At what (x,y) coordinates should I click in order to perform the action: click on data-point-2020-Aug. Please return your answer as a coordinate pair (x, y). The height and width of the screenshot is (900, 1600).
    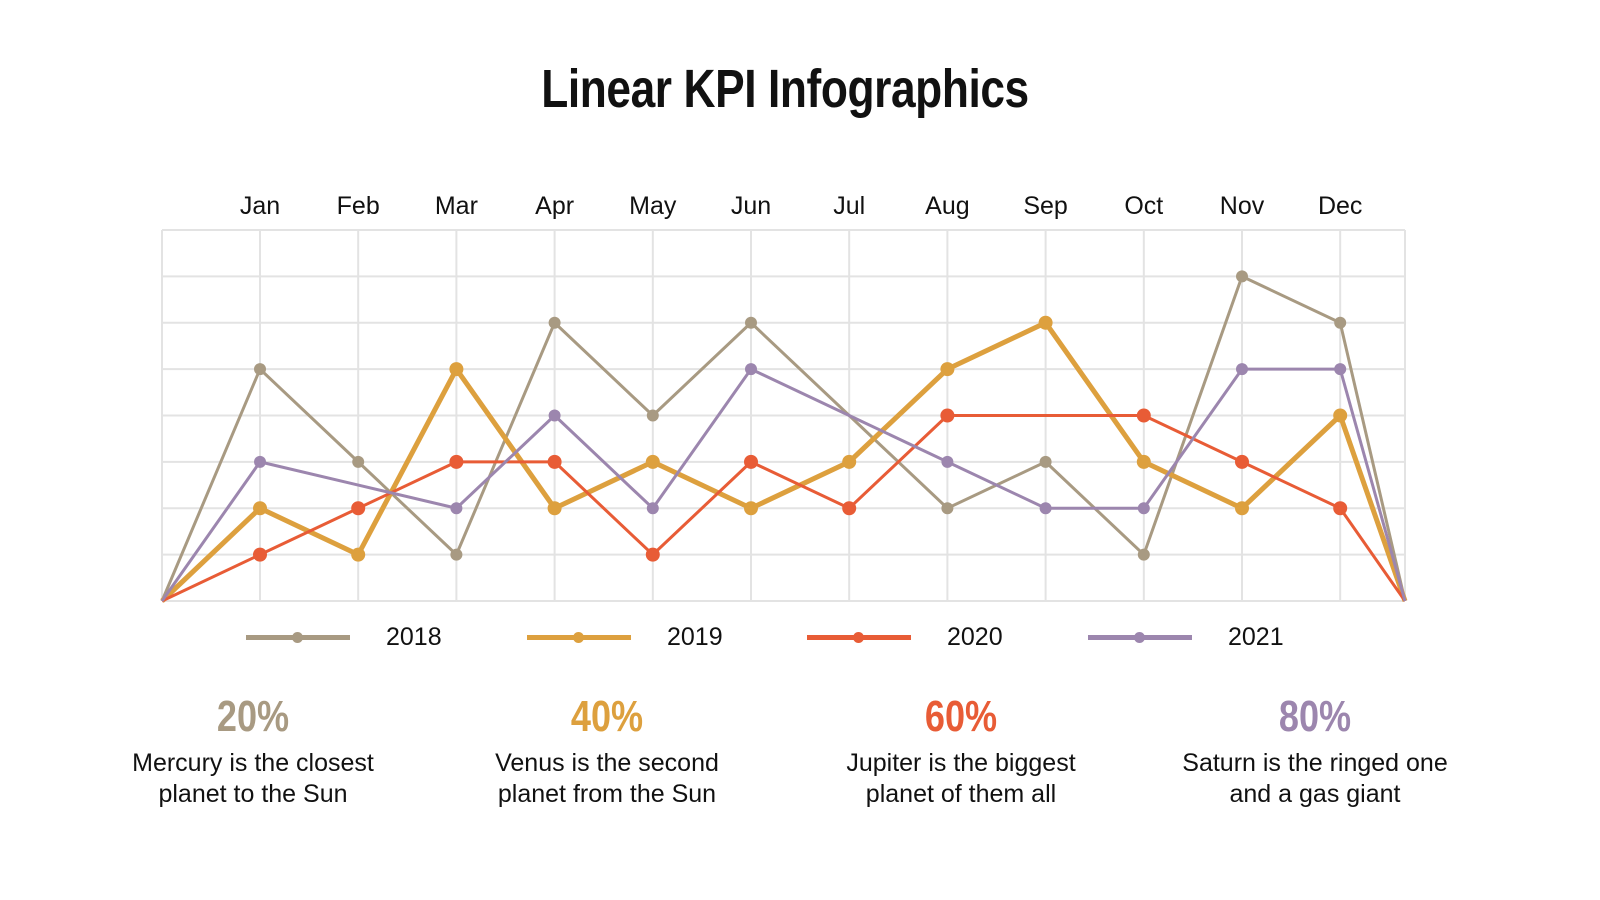
    Looking at the image, I should click on (947, 415).